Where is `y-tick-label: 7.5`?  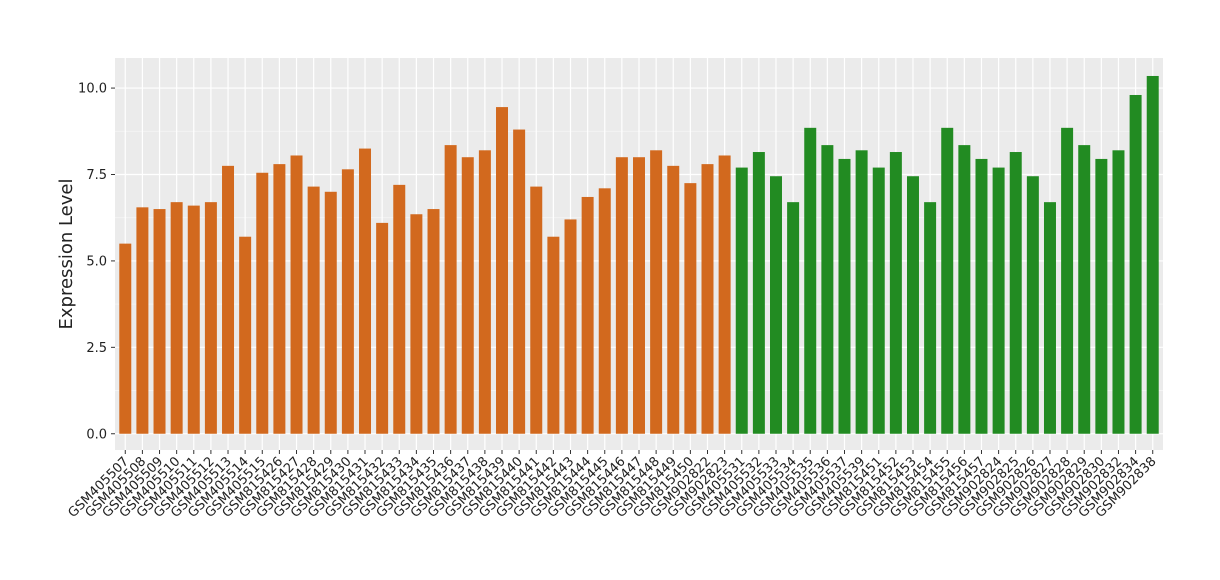
y-tick-label: 7.5 is located at coordinates (96, 175).